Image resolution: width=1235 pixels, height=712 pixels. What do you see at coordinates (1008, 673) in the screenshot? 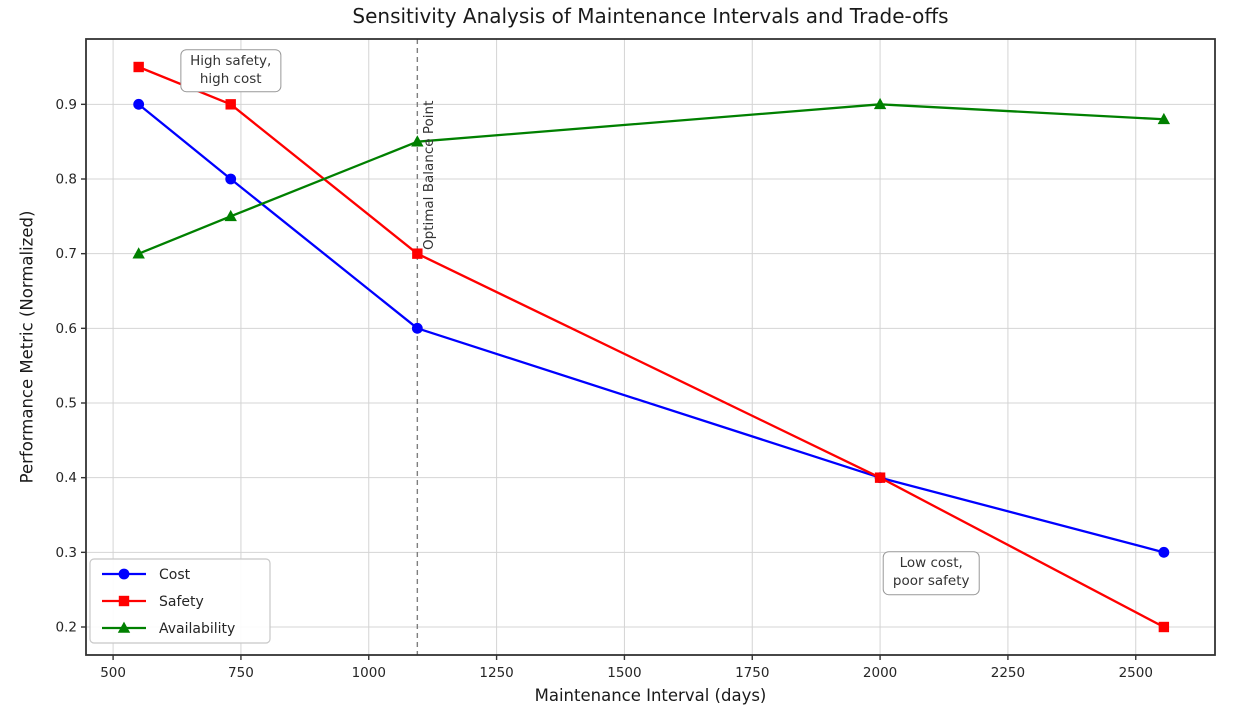
I see `x-tick-label: 2250` at bounding box center [1008, 673].